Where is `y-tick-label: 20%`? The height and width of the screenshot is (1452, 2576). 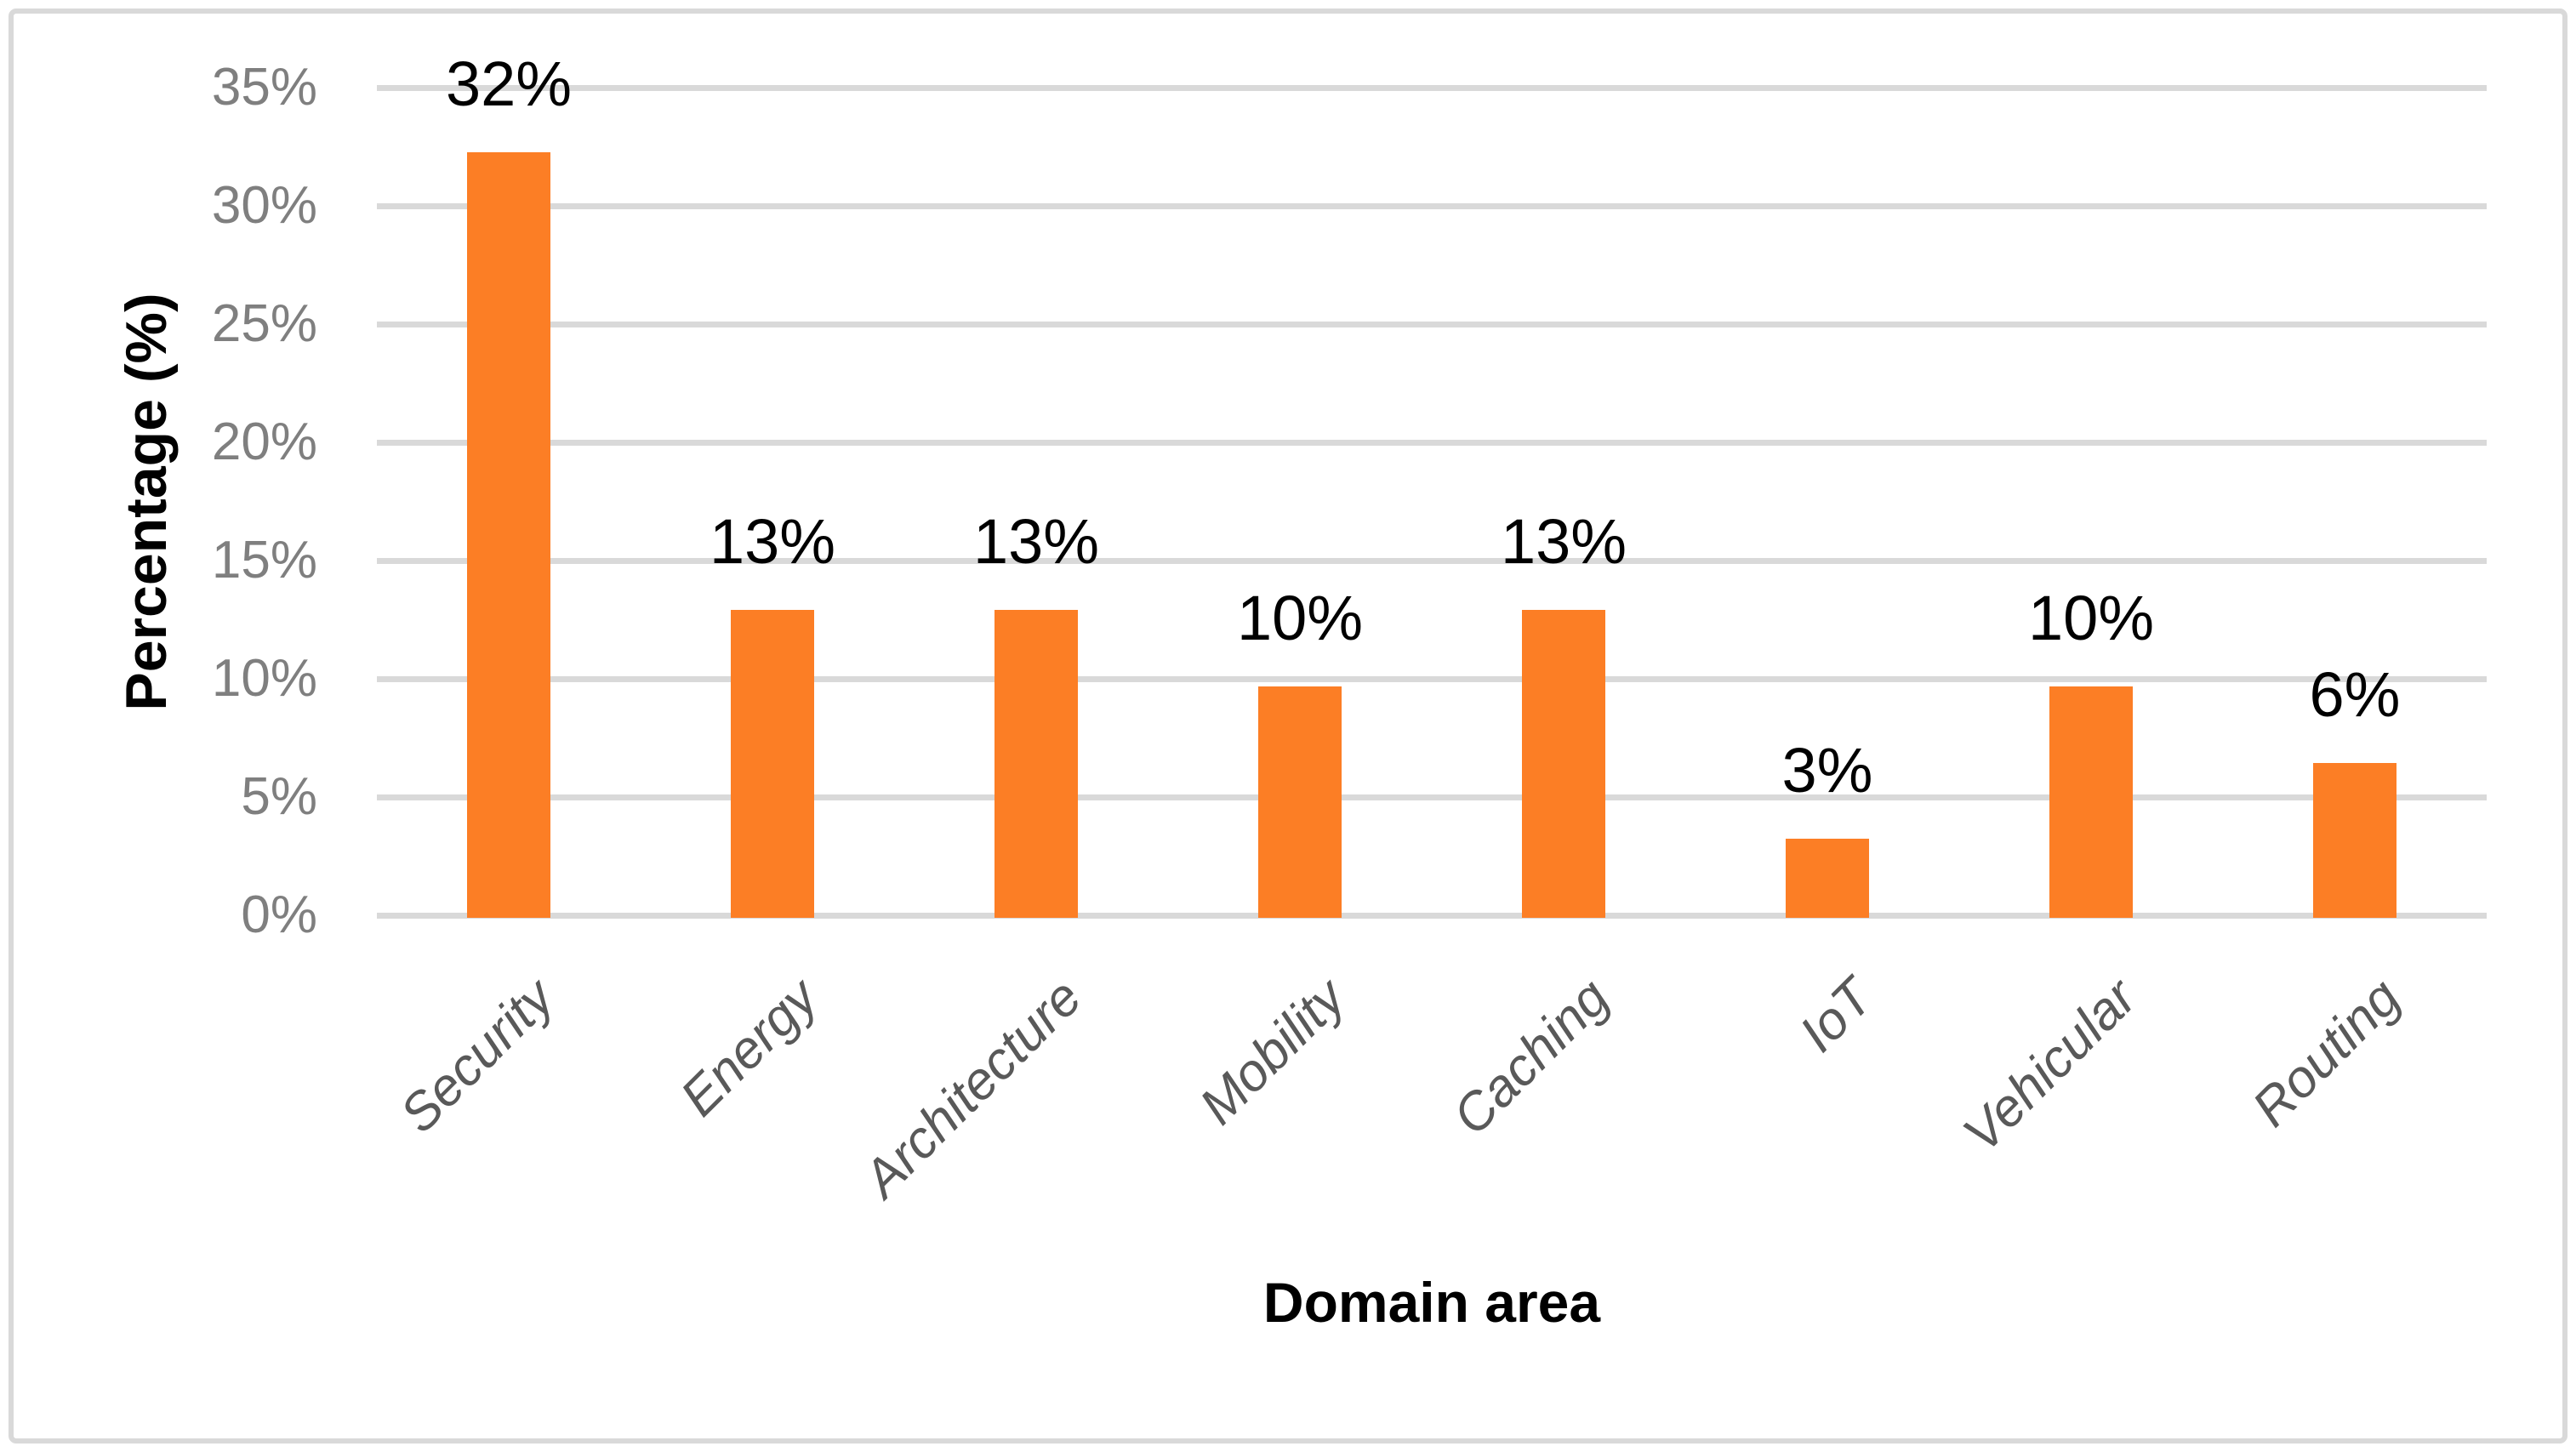 y-tick-label: 20% is located at coordinates (264, 442).